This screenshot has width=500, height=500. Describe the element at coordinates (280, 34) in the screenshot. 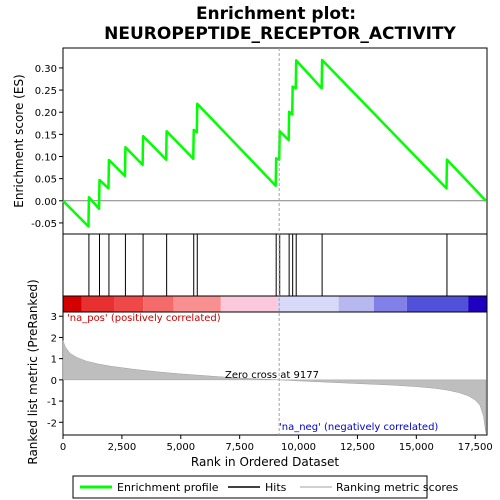

I see `chart-title-line2: NEUROPEPTIDE_RECEPTOR_ACTIVITY` at that location.